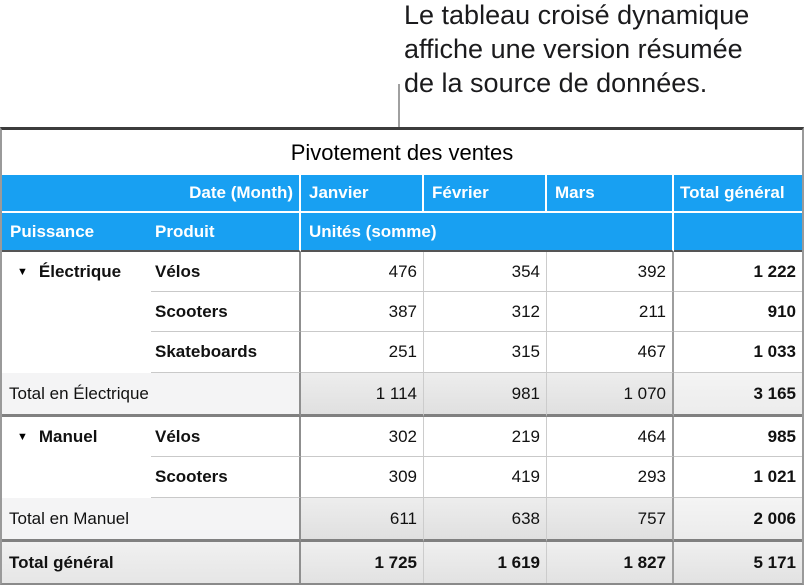 This screenshot has height=585, width=804. I want to click on value-cell: 309, so click(362, 477).